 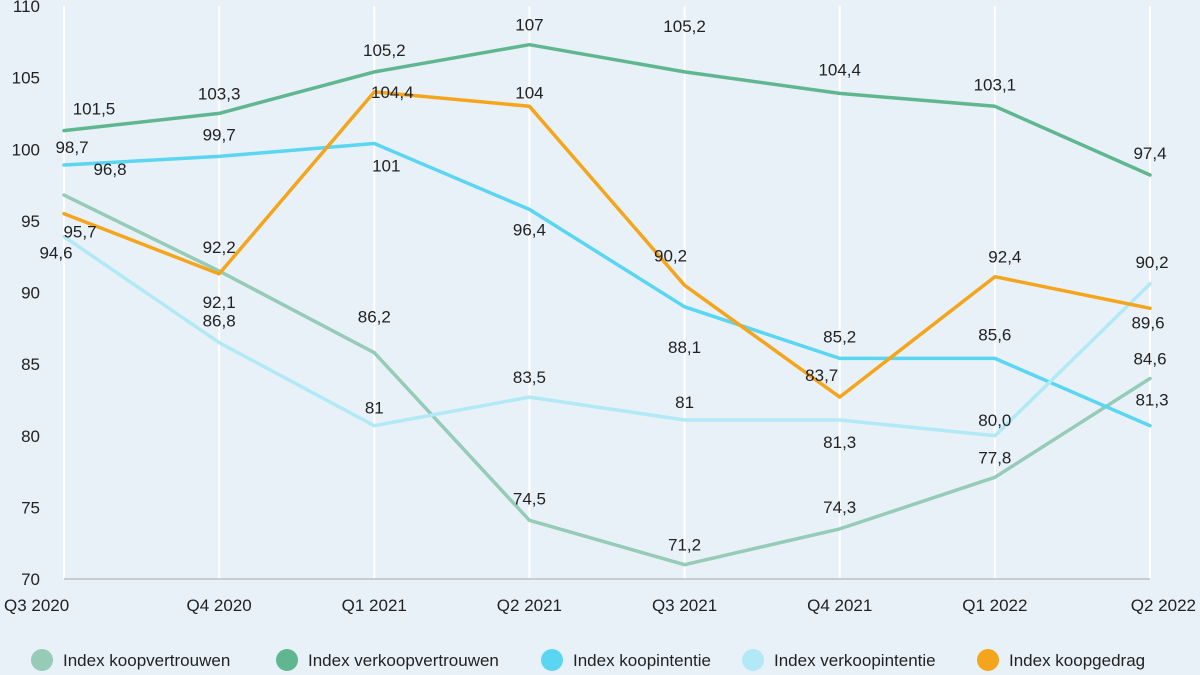 What do you see at coordinates (30, 364) in the screenshot?
I see `y-tick-label: 85` at bounding box center [30, 364].